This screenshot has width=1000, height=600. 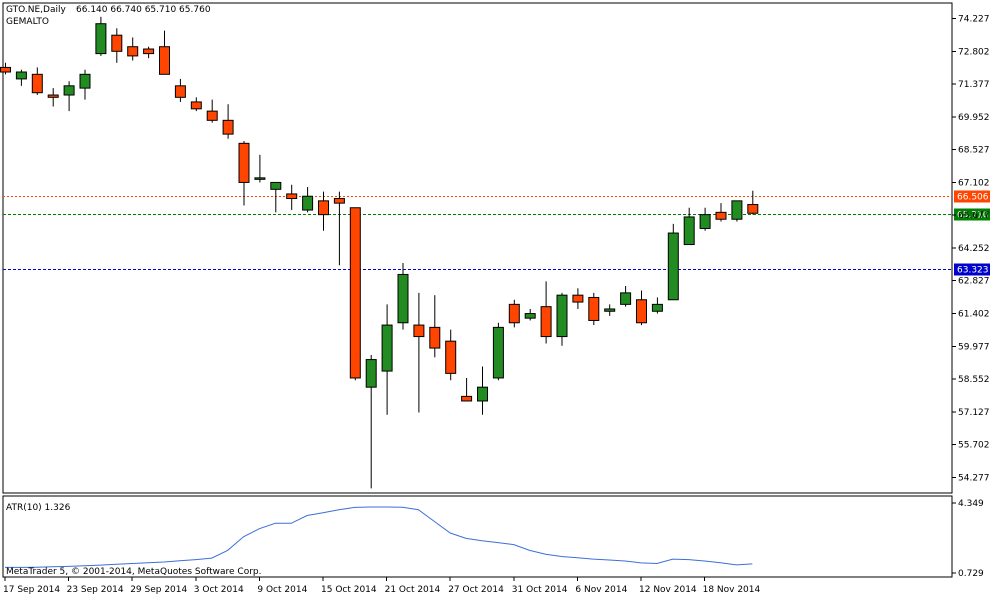 What do you see at coordinates (36, 10) in the screenshot?
I see `symbol-header: GTO.NE,Daily` at bounding box center [36, 10].